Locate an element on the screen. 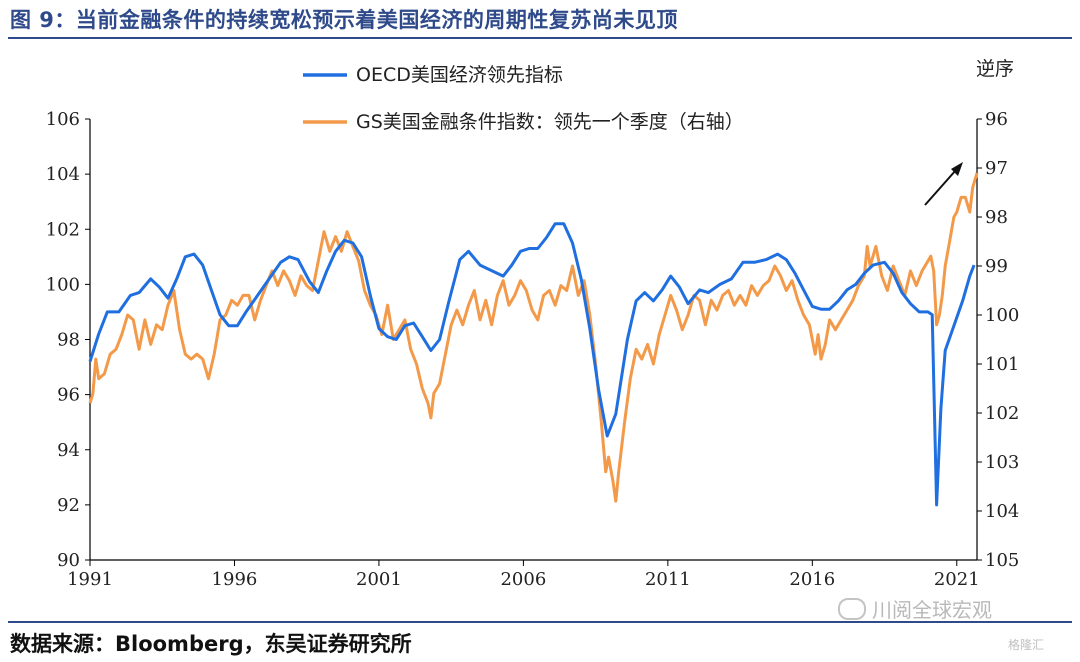 The width and height of the screenshot is (1080, 662). y-tick-label: 90 is located at coordinates (68, 560).